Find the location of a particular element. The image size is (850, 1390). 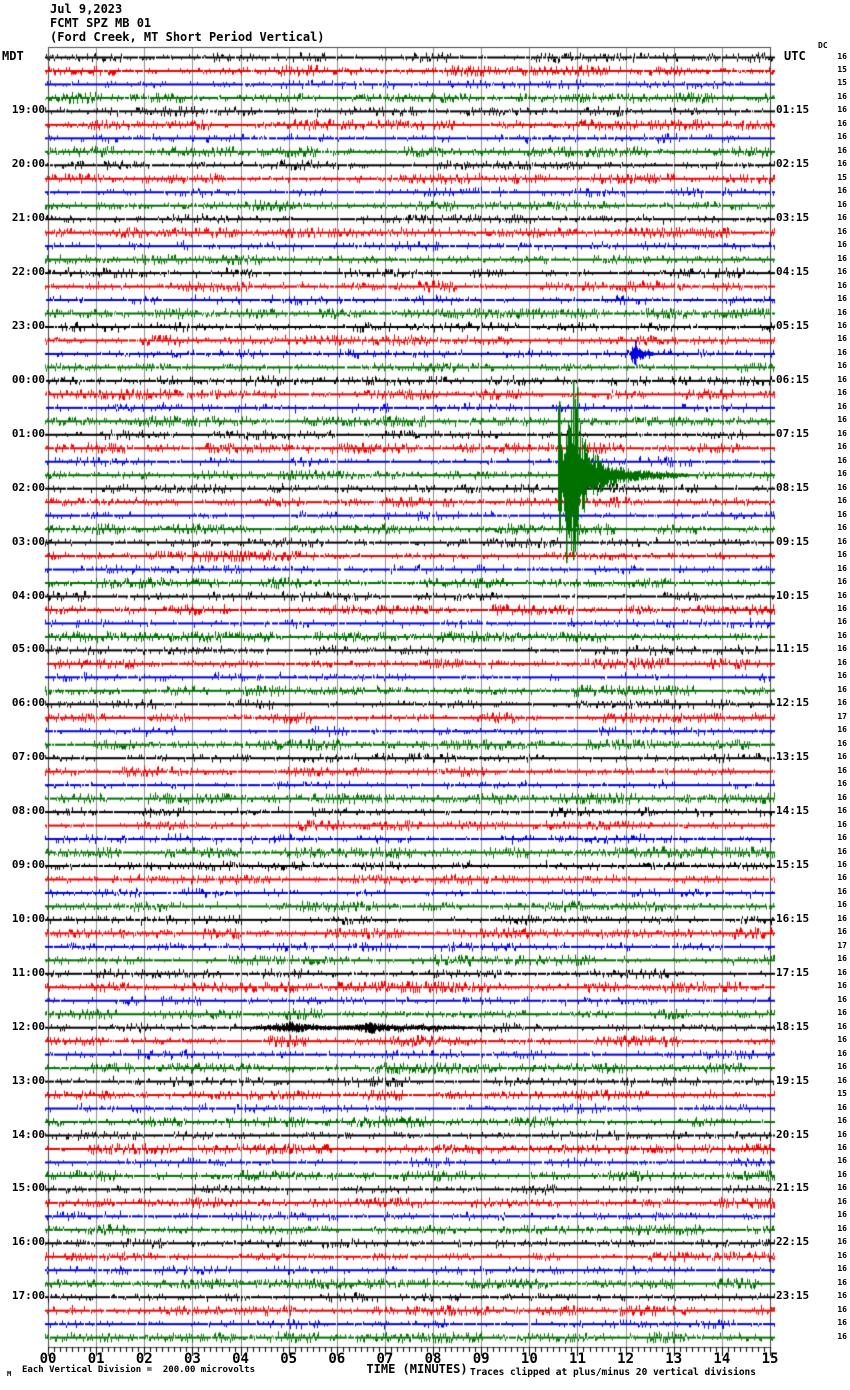

hour-label-mdt: 22:00 is located at coordinates (28, 272).